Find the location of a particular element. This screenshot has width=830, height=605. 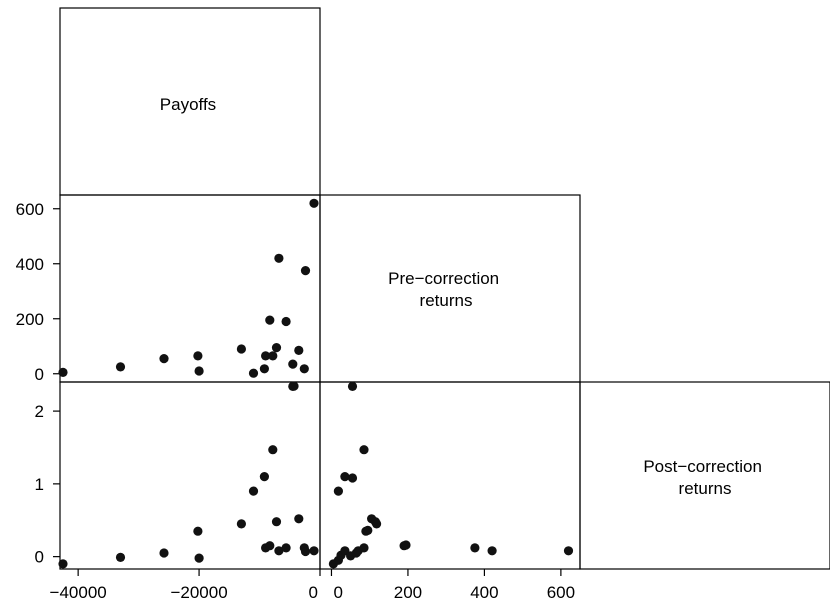

y-tick-pre-label: 0 is located at coordinates (39, 374).